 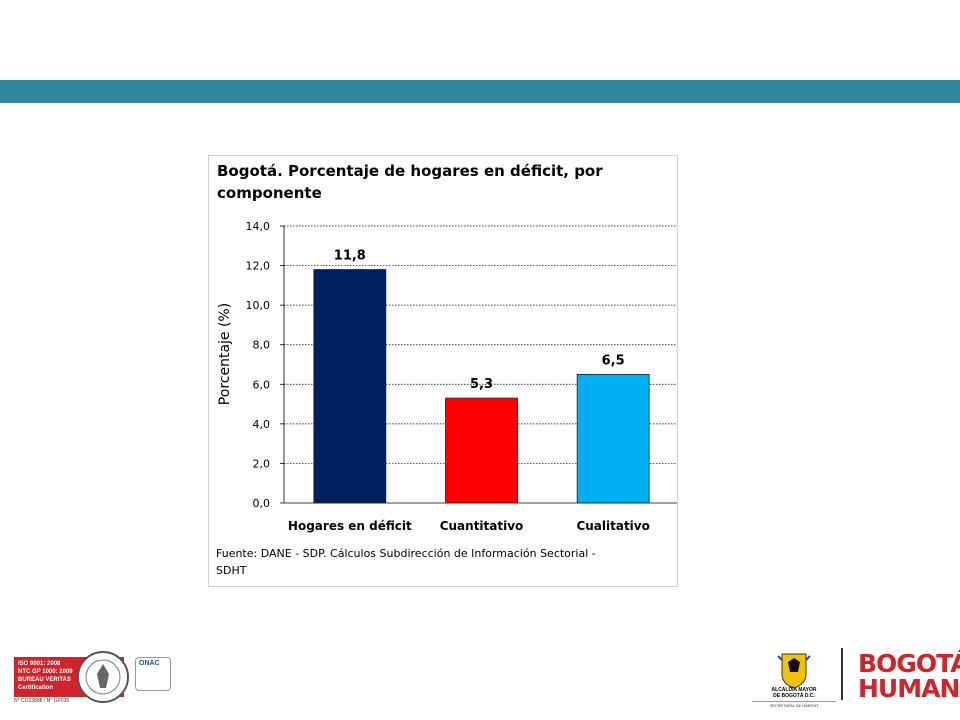 I want to click on y-tick-label: 14,0, so click(x=258, y=226).